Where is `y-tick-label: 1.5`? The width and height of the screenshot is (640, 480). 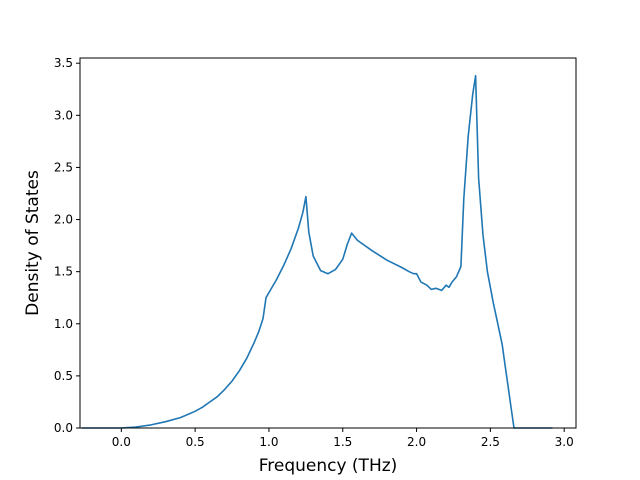 y-tick-label: 1.5 is located at coordinates (63, 272).